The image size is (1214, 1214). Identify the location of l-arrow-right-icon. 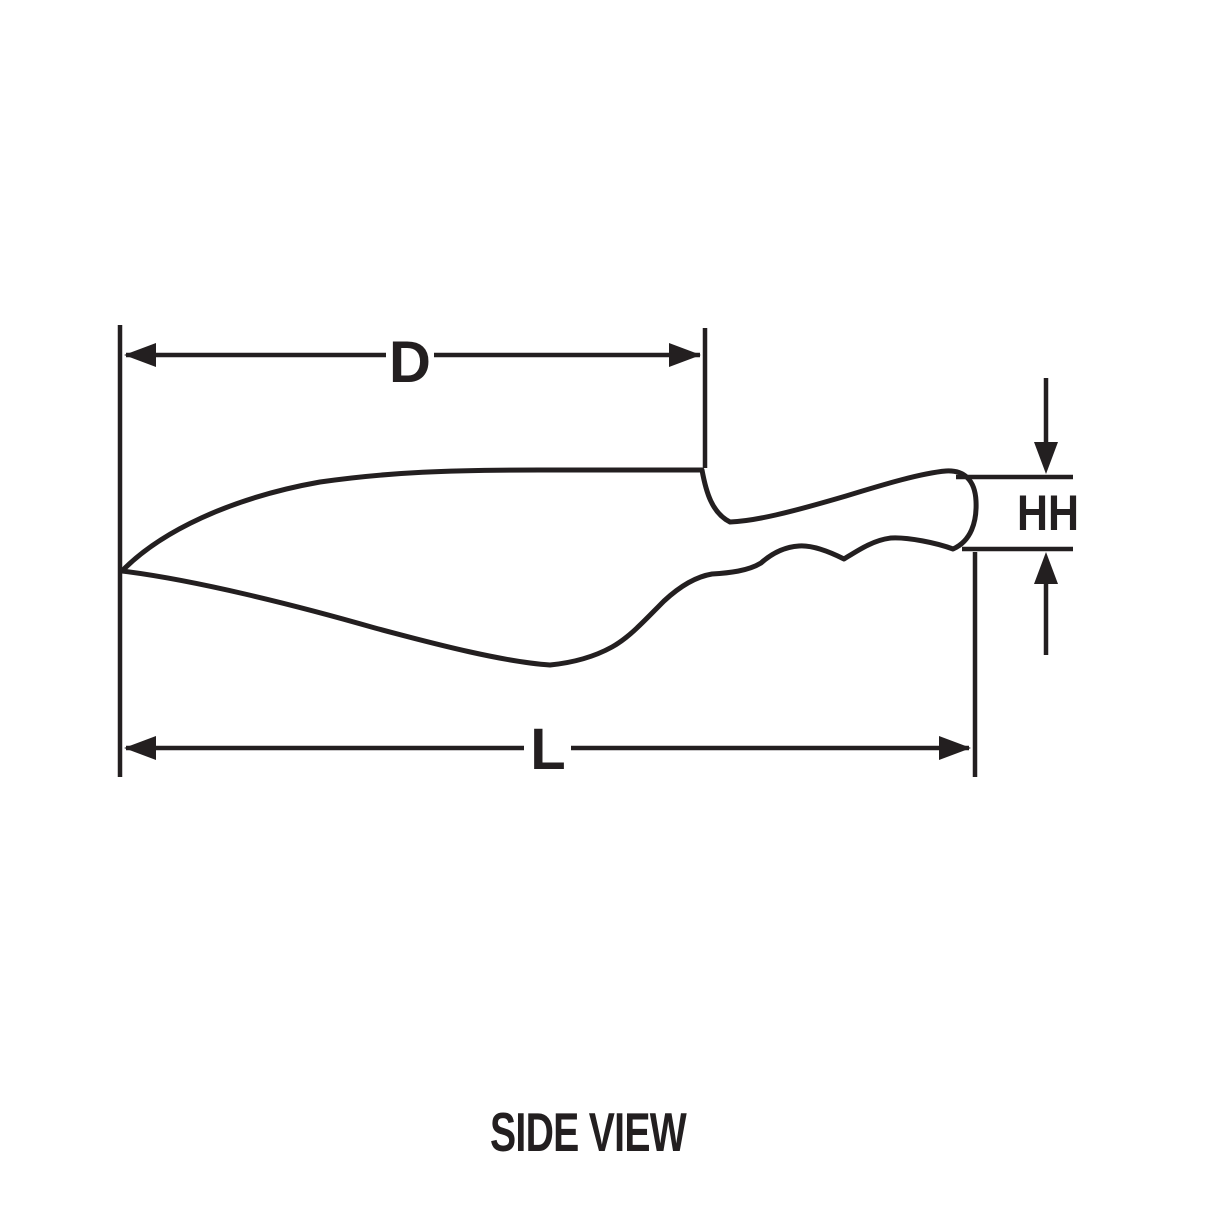
(955, 748).